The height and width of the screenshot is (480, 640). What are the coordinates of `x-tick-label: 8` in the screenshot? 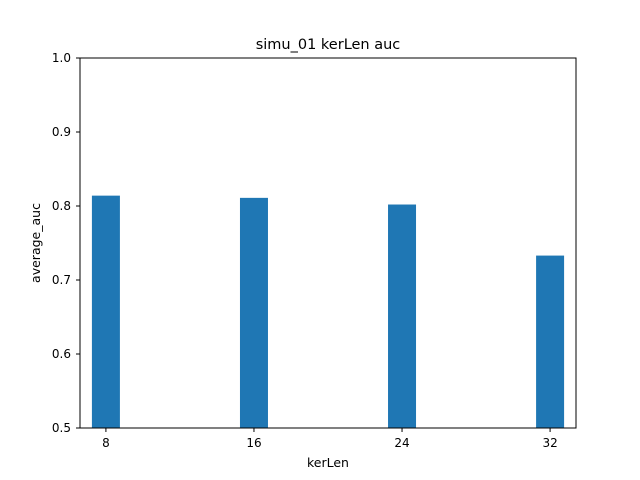 It's located at (106, 443).